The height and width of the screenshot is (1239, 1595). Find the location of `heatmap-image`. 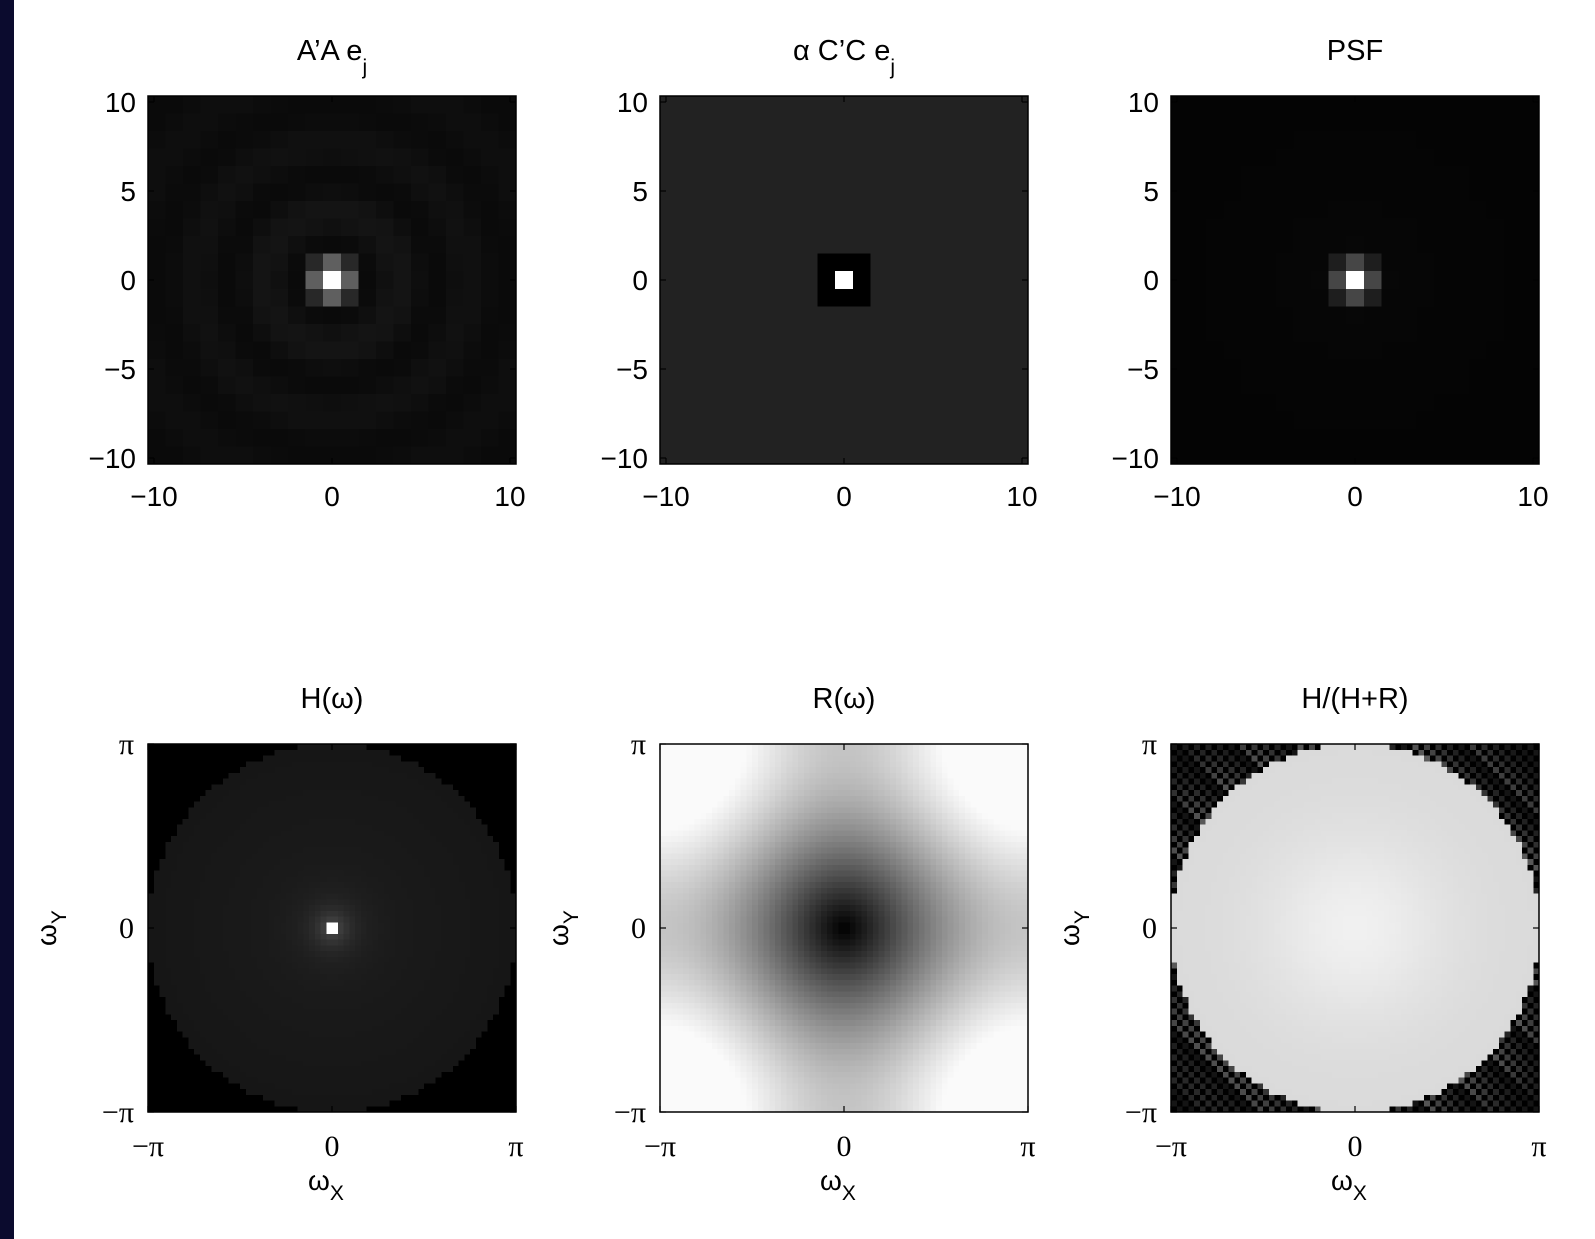

heatmap-image is located at coordinates (1355, 280).